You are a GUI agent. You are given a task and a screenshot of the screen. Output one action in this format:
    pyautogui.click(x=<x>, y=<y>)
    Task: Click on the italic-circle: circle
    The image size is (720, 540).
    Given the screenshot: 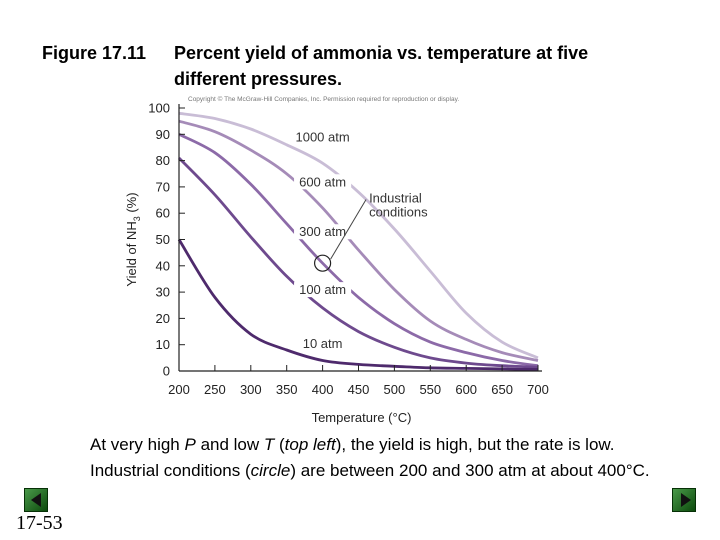 What is the action you would take?
    pyautogui.click(x=270, y=470)
    